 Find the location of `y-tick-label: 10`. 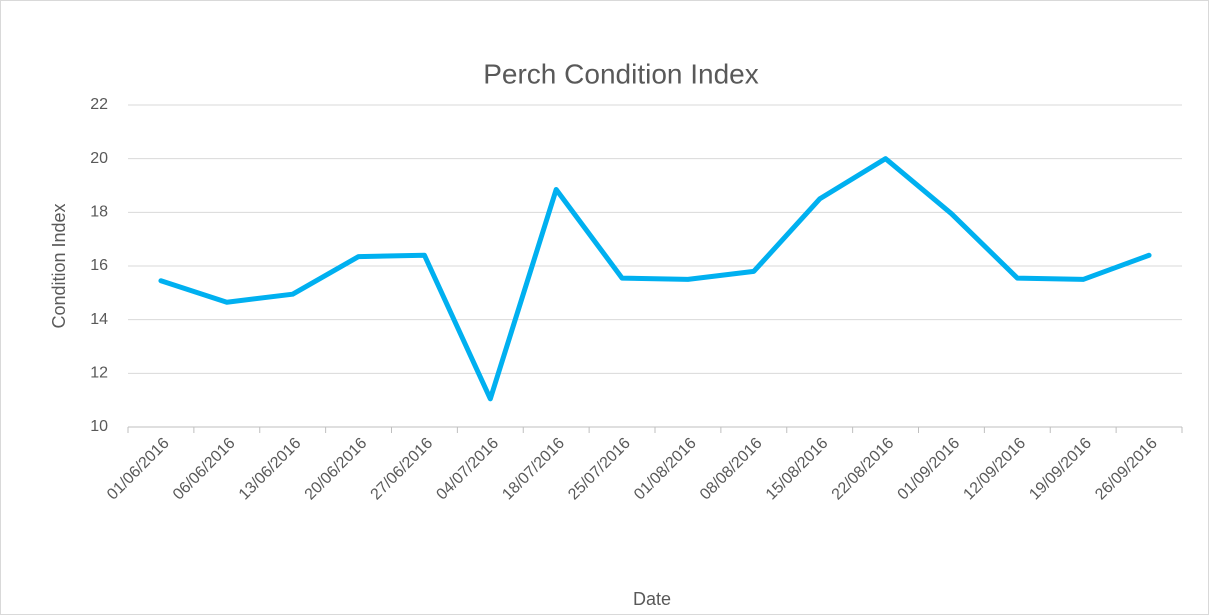

y-tick-label: 10 is located at coordinates (99, 426).